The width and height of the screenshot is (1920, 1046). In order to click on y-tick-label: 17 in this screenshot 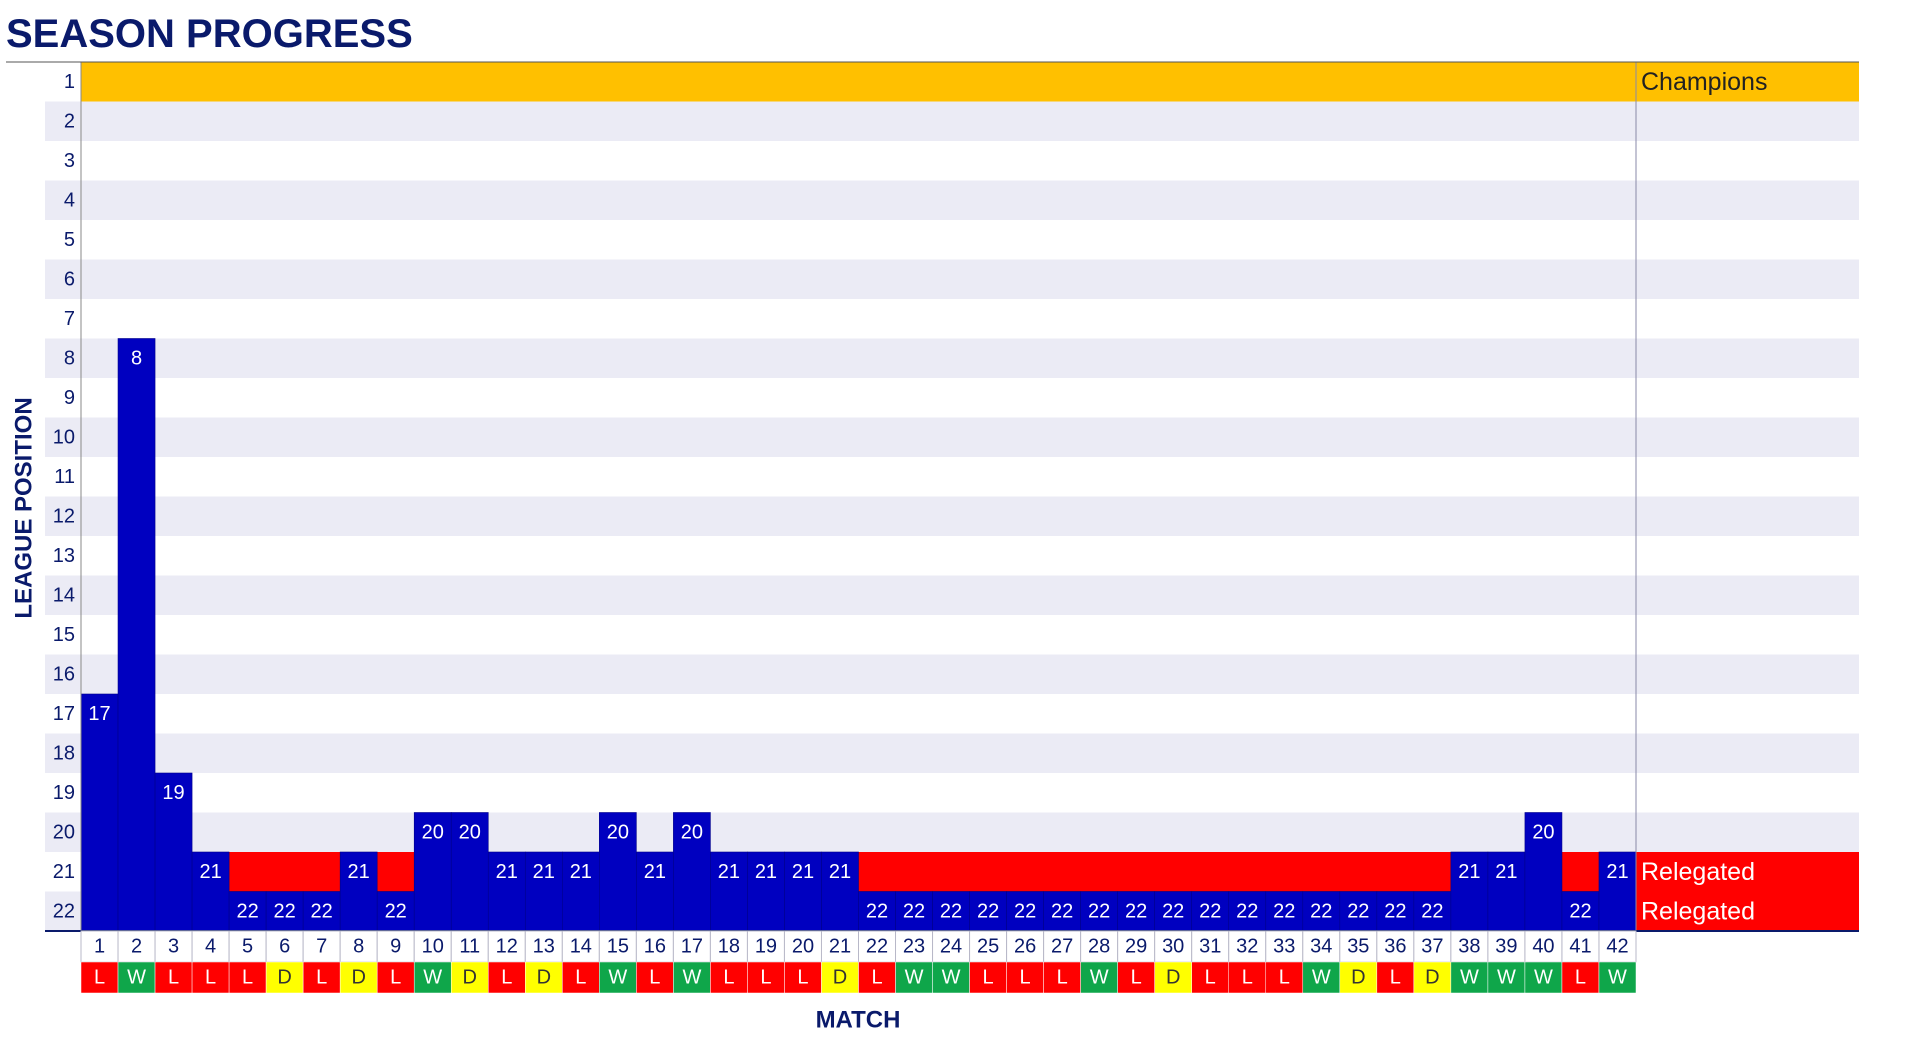, I will do `click(64, 714)`.